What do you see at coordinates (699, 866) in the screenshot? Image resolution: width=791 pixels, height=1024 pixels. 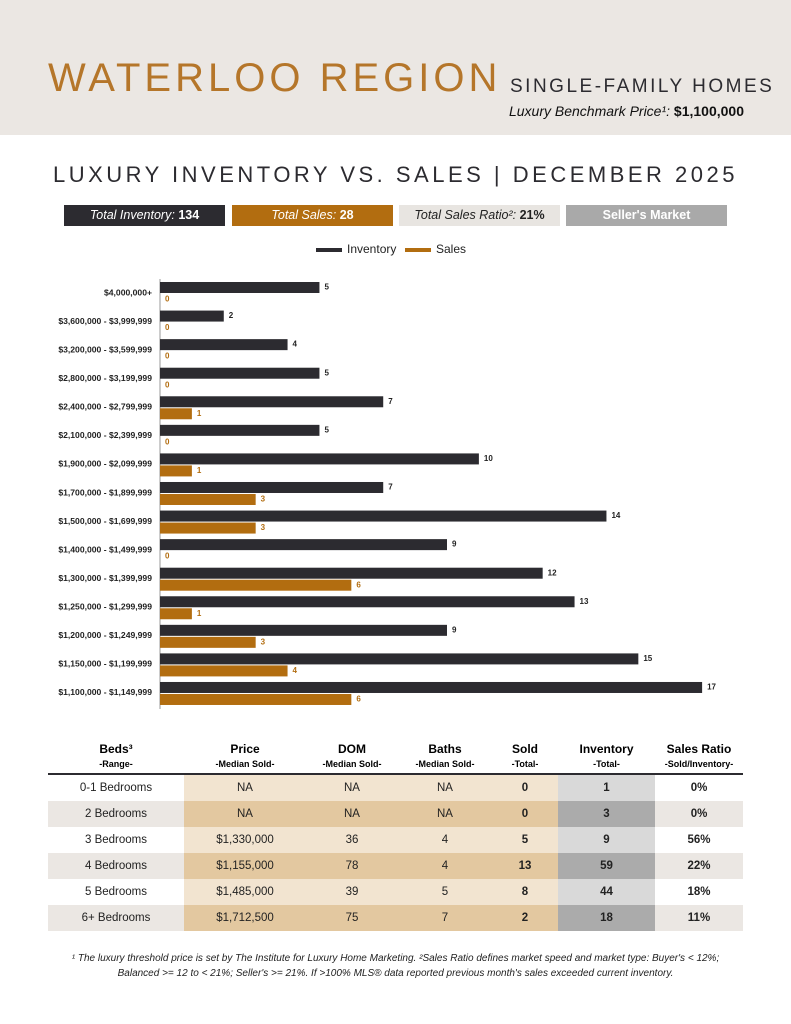 I see `table-cell: 22%` at bounding box center [699, 866].